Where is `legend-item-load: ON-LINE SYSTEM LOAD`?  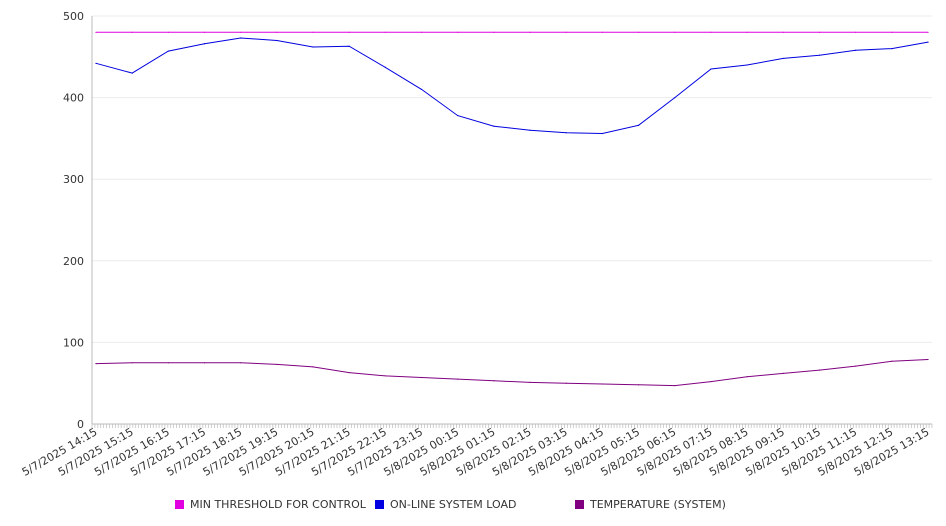 legend-item-load: ON-LINE SYSTEM LOAD is located at coordinates (445, 504).